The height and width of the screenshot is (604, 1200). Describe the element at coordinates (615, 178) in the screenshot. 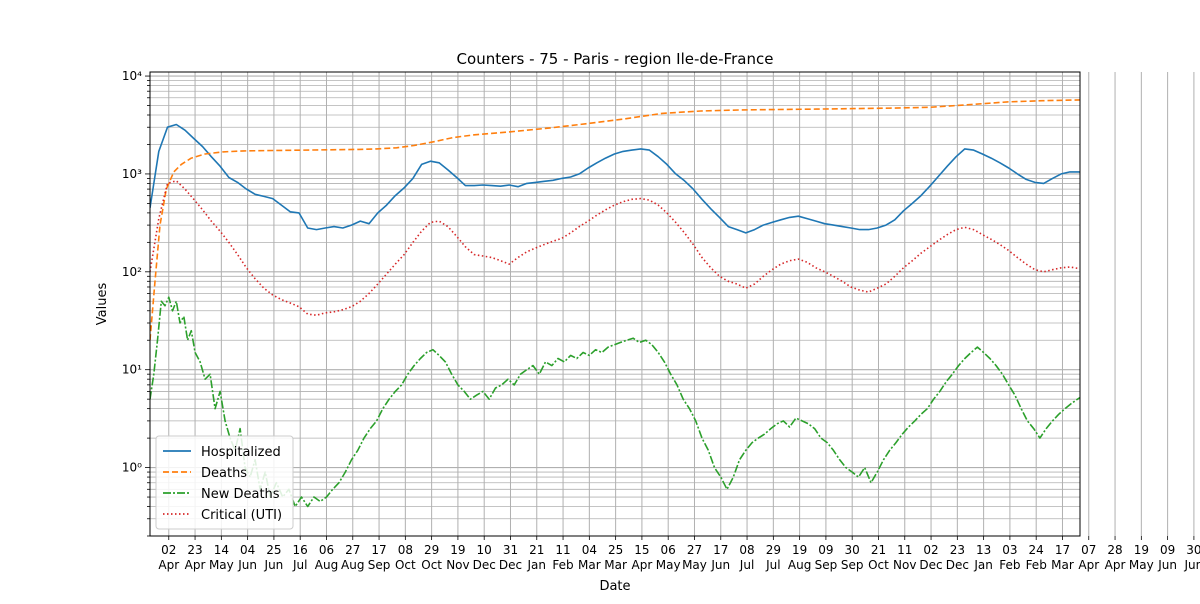

I see `series-line-hospitalized` at that location.